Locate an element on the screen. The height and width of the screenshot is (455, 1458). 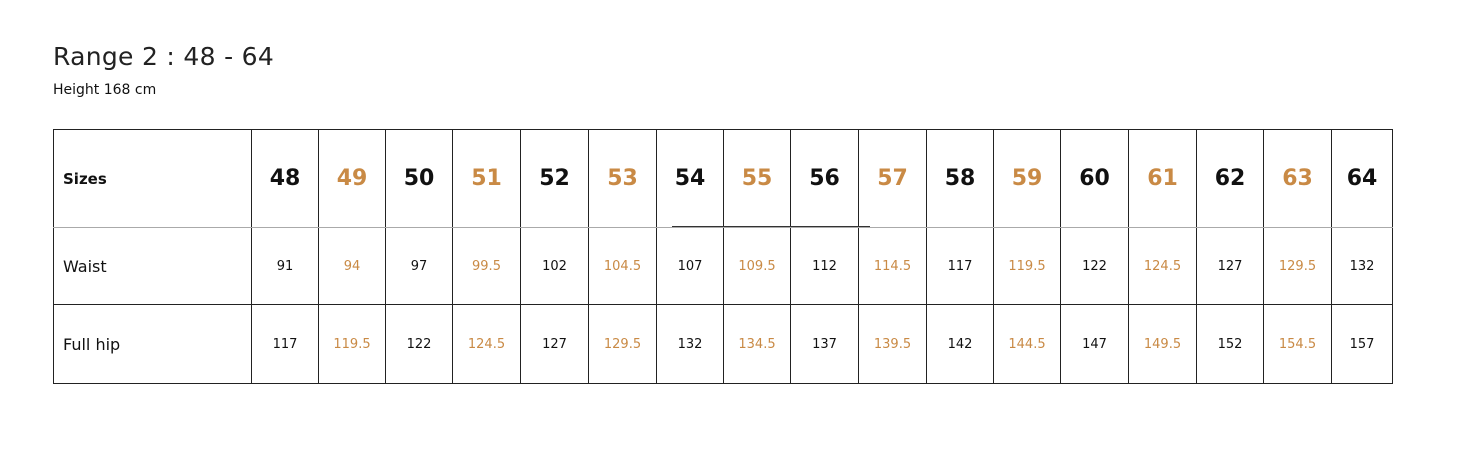
measure-cell: 109.5 is located at coordinates (757, 266).